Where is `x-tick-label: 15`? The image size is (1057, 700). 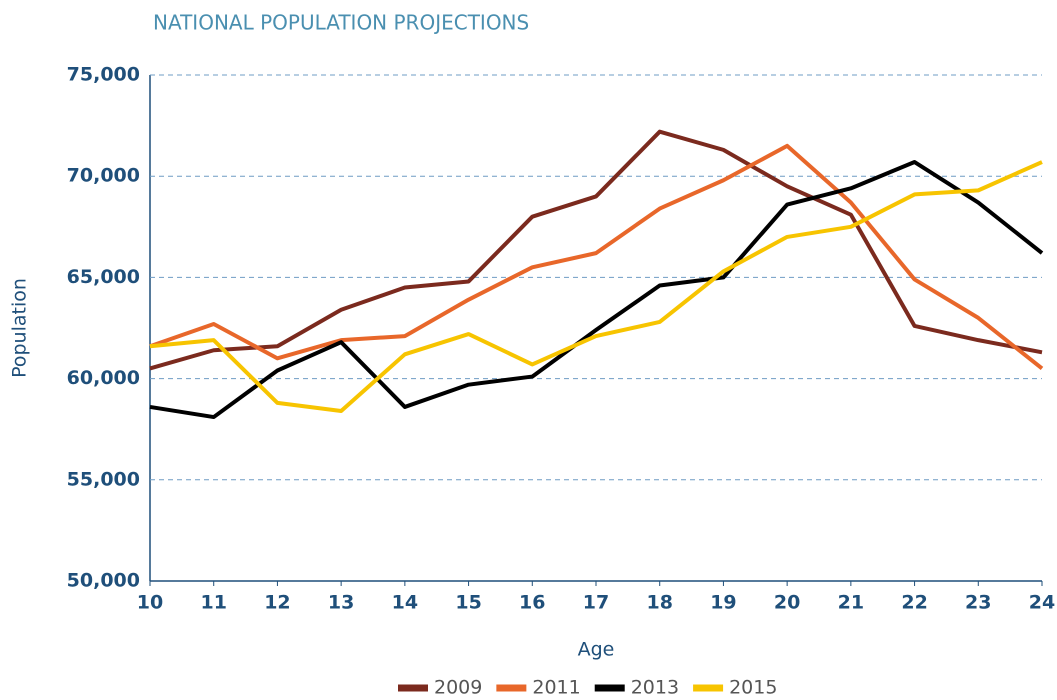 x-tick-label: 15 is located at coordinates (468, 603).